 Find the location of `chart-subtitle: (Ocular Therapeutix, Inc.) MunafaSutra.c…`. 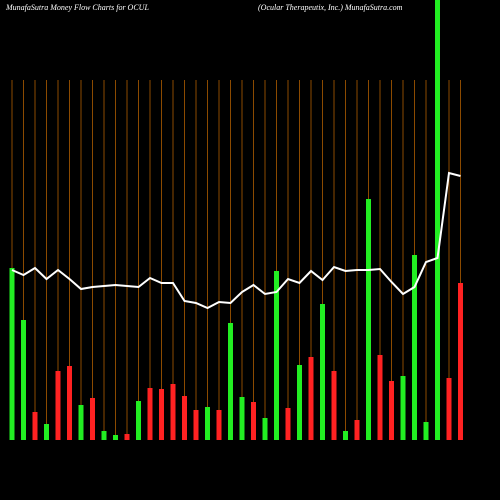

chart-subtitle: (Ocular Therapeutix, Inc.) MunafaSutra.c… is located at coordinates (330, 7).